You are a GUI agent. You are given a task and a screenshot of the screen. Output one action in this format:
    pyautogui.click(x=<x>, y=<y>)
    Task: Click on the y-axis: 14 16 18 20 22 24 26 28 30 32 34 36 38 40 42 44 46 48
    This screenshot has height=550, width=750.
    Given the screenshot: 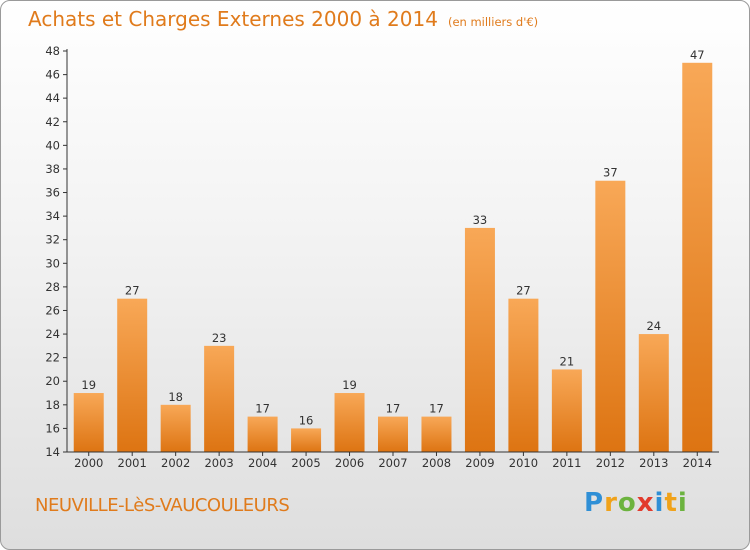 What is the action you would take?
    pyautogui.click(x=56, y=251)
    